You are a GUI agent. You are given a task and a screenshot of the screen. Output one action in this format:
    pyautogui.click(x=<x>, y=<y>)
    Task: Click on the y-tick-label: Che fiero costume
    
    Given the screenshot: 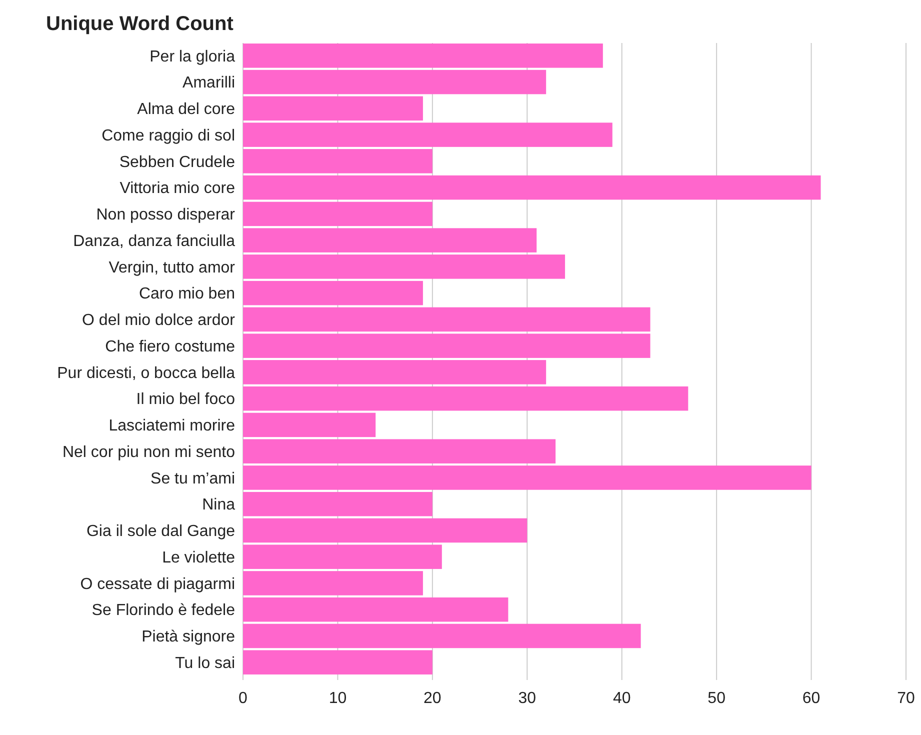 What is the action you would take?
    pyautogui.click(x=170, y=347)
    